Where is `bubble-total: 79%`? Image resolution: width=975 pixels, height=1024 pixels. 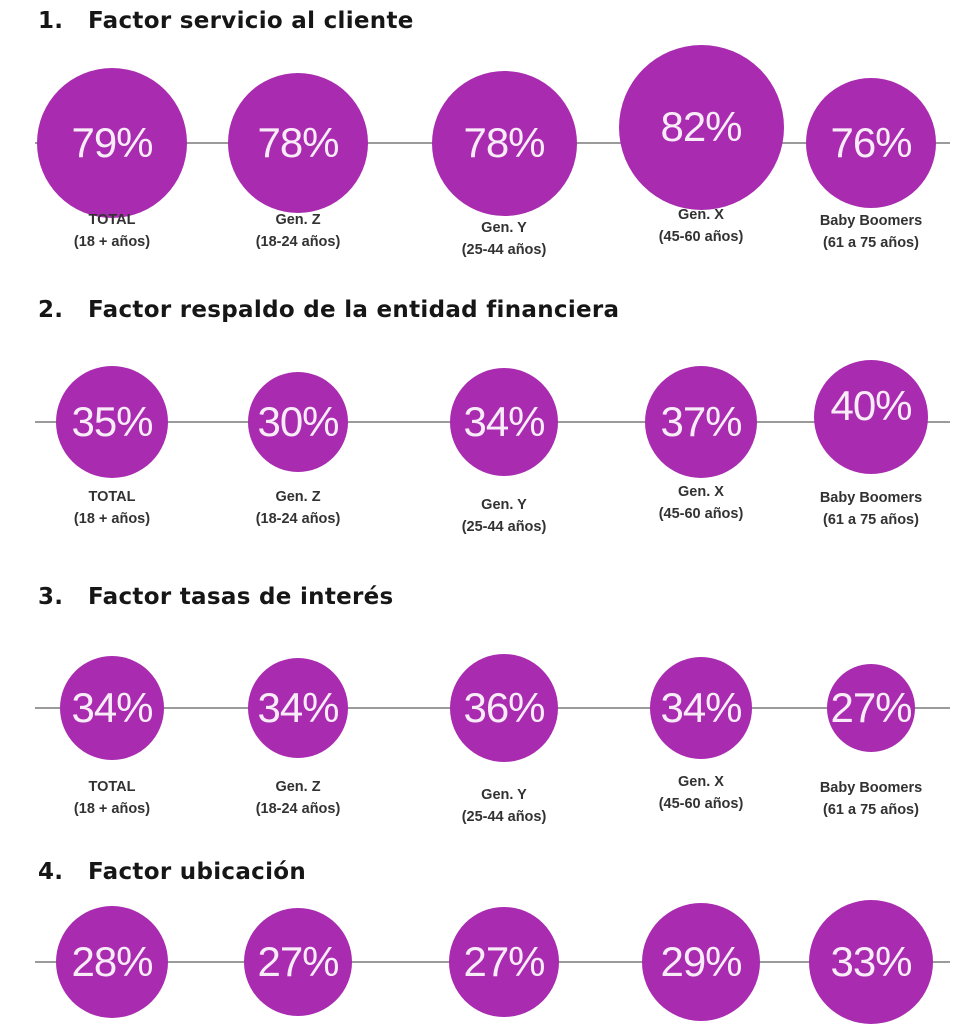
bubble-total: 79% is located at coordinates (112, 143).